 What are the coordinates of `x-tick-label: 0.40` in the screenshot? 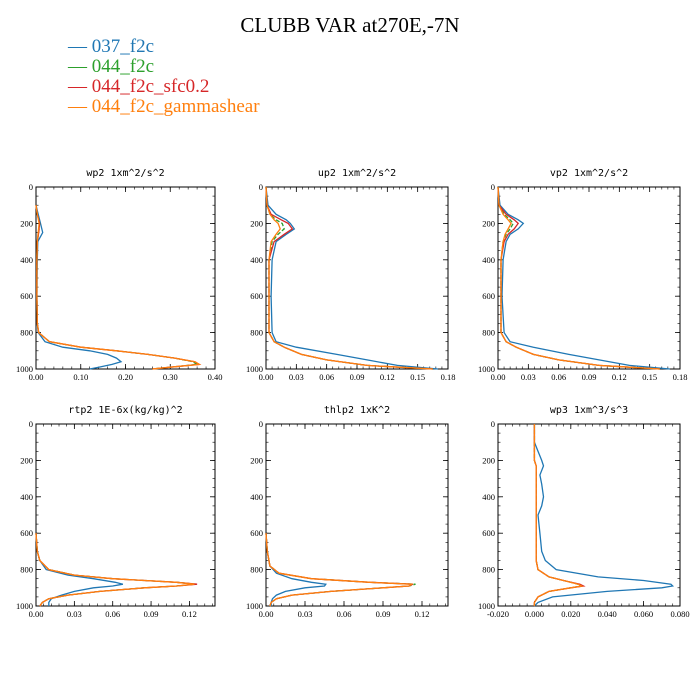 It's located at (215, 377).